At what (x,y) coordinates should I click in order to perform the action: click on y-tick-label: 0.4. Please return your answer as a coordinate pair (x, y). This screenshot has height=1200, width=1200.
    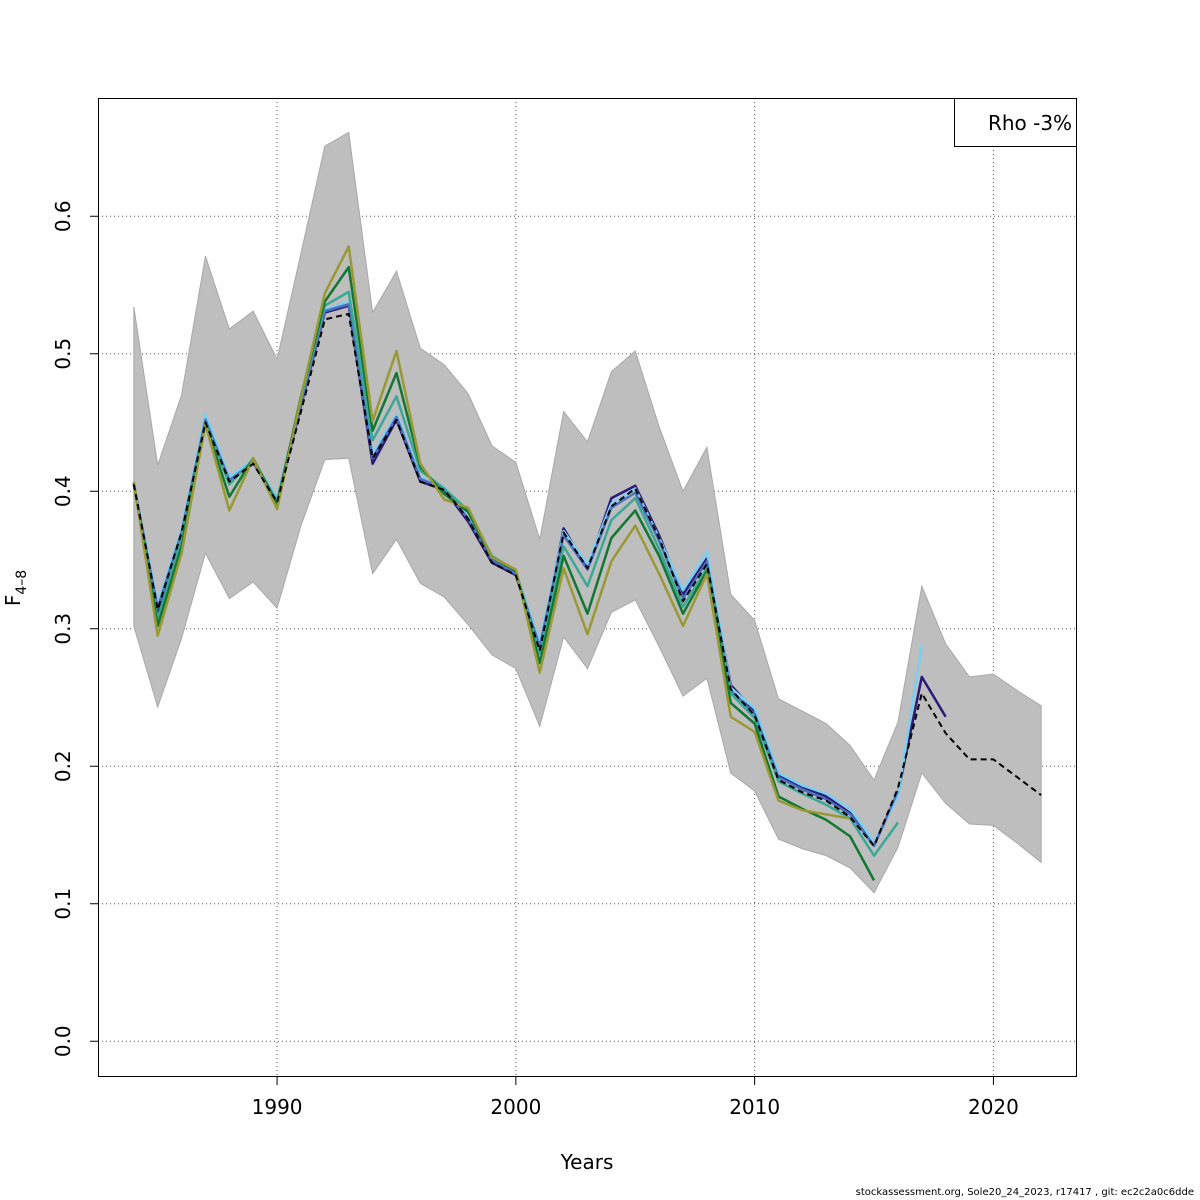
    Looking at the image, I should click on (63, 491).